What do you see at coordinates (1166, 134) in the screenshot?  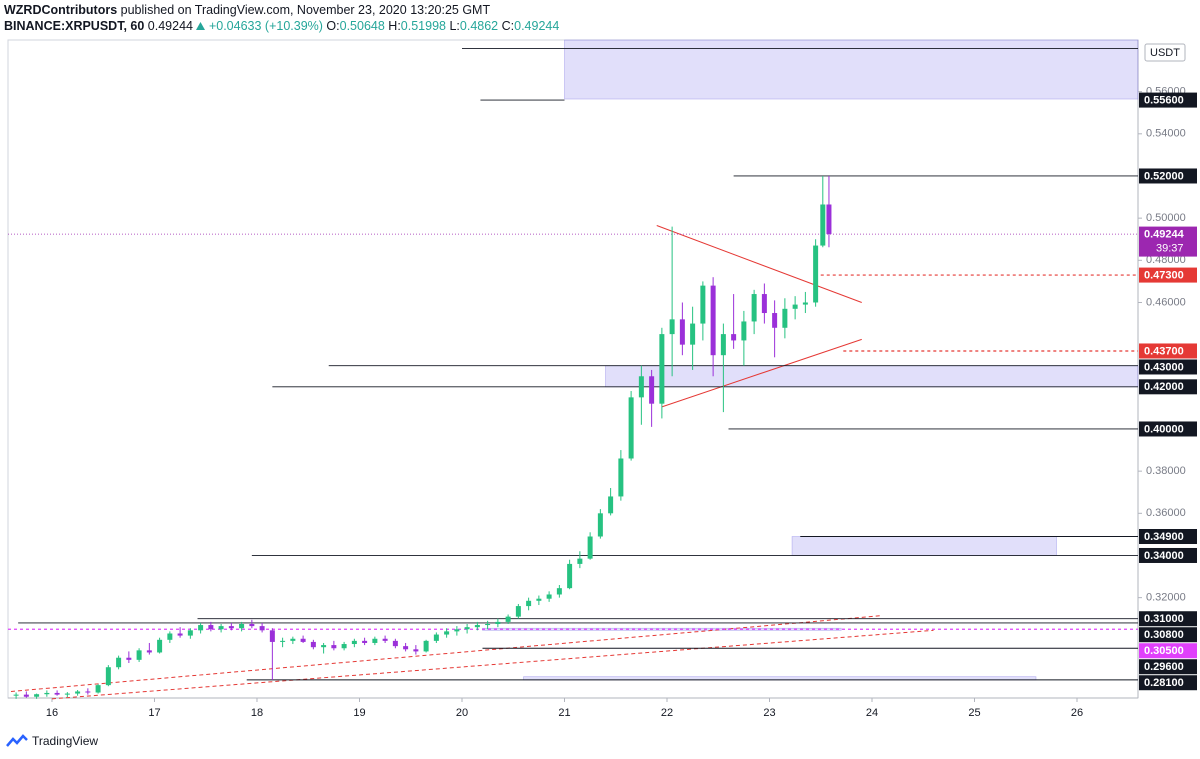 I see `y-tick-label: 0.54000` at bounding box center [1166, 134].